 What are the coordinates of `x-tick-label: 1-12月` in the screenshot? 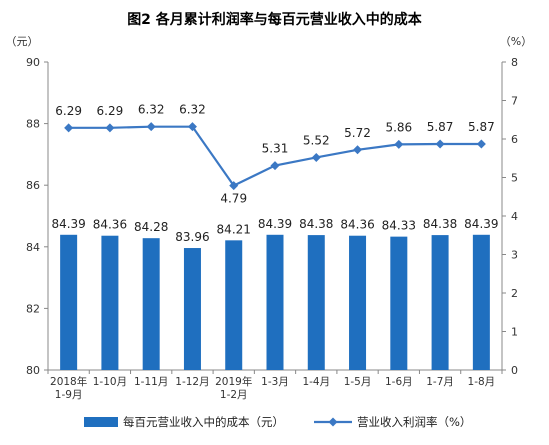 It's located at (192, 382).